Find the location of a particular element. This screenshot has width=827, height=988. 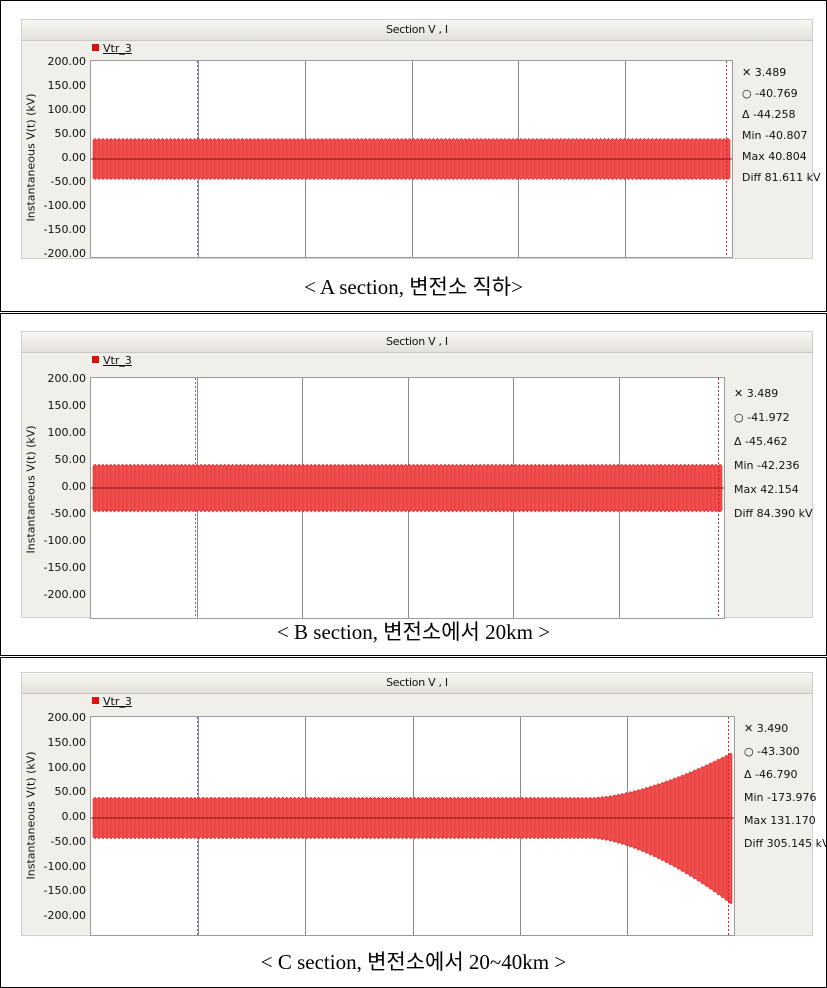

readout-delta: Δ -46.790 is located at coordinates (771, 774).